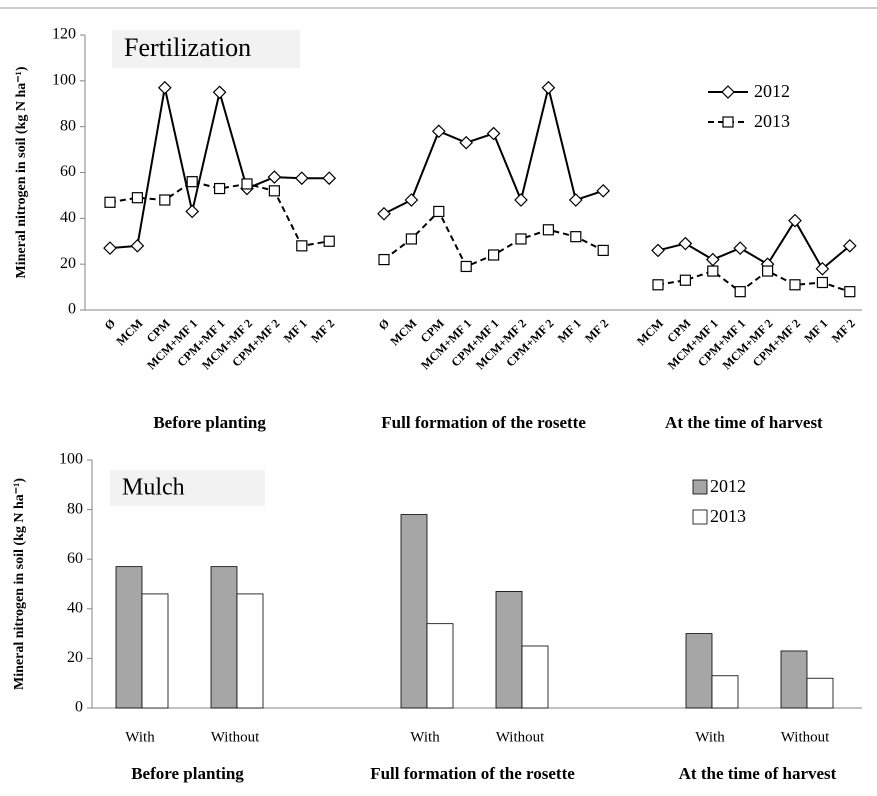 The height and width of the screenshot is (796, 877). Describe the element at coordinates (772, 121) in the screenshot. I see `legend-label: 2013` at that location.